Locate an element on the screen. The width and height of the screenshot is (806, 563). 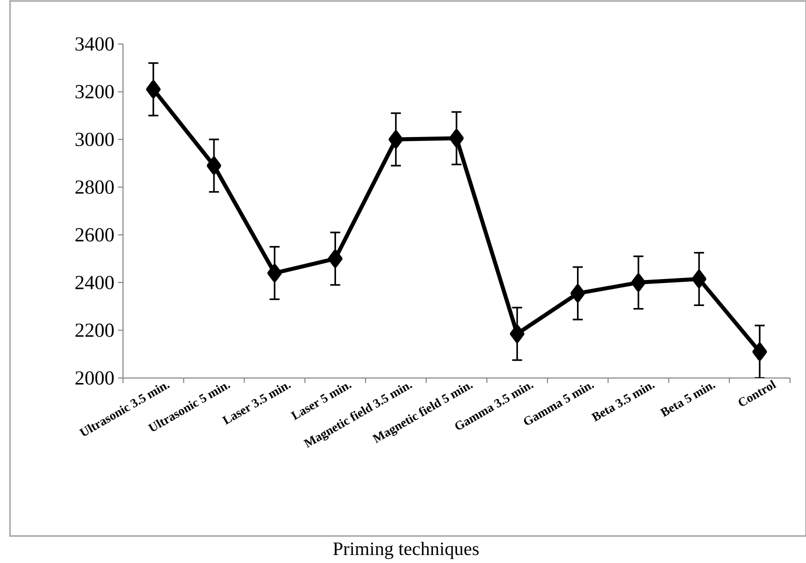
y-tick-label: 2200 is located at coordinates (95, 330).